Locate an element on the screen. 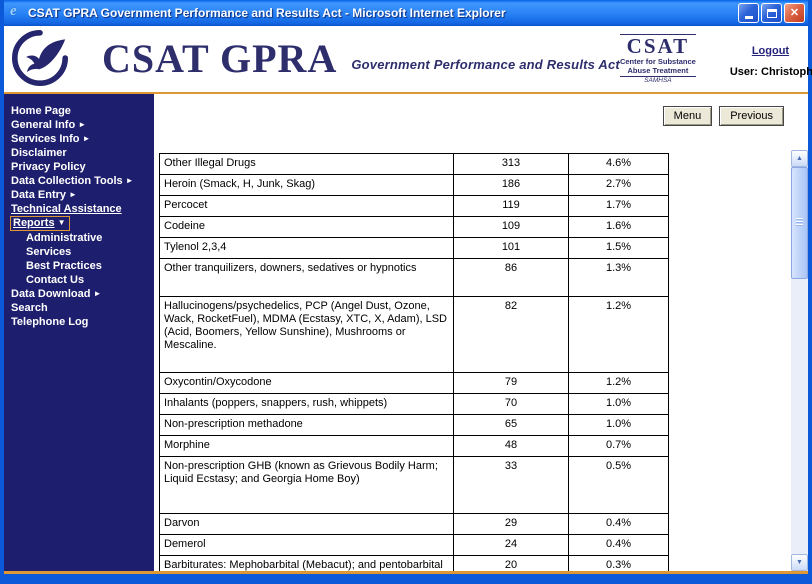 Image resolution: width=812 pixels, height=584 pixels. close-icon: ✕ is located at coordinates (794, 12).